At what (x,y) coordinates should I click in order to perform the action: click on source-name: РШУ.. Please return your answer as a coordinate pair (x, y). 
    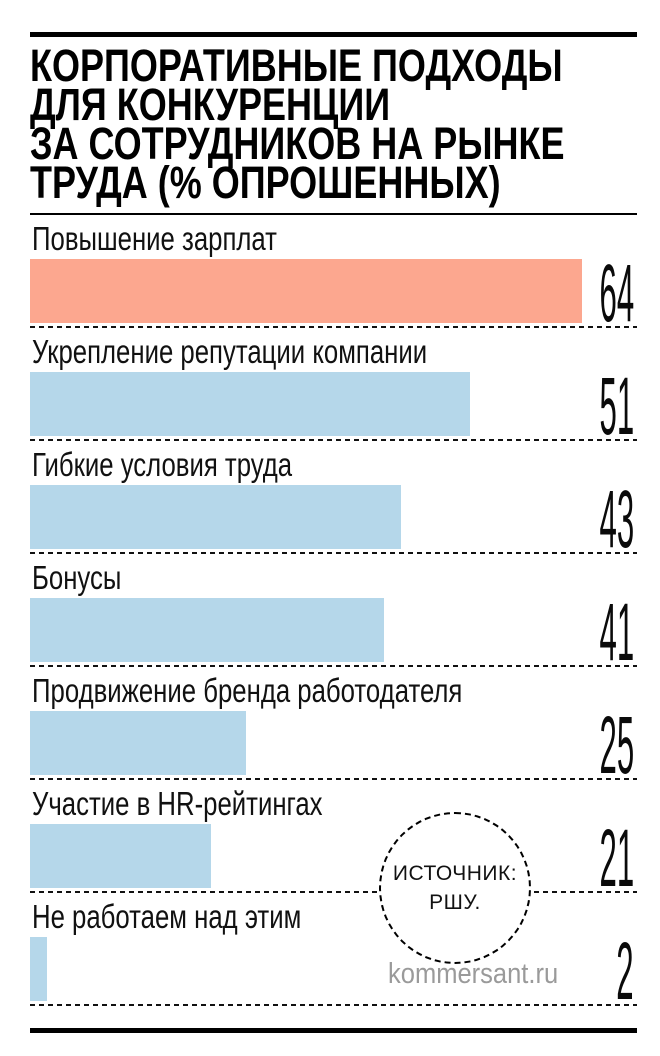
    Looking at the image, I should click on (455, 902).